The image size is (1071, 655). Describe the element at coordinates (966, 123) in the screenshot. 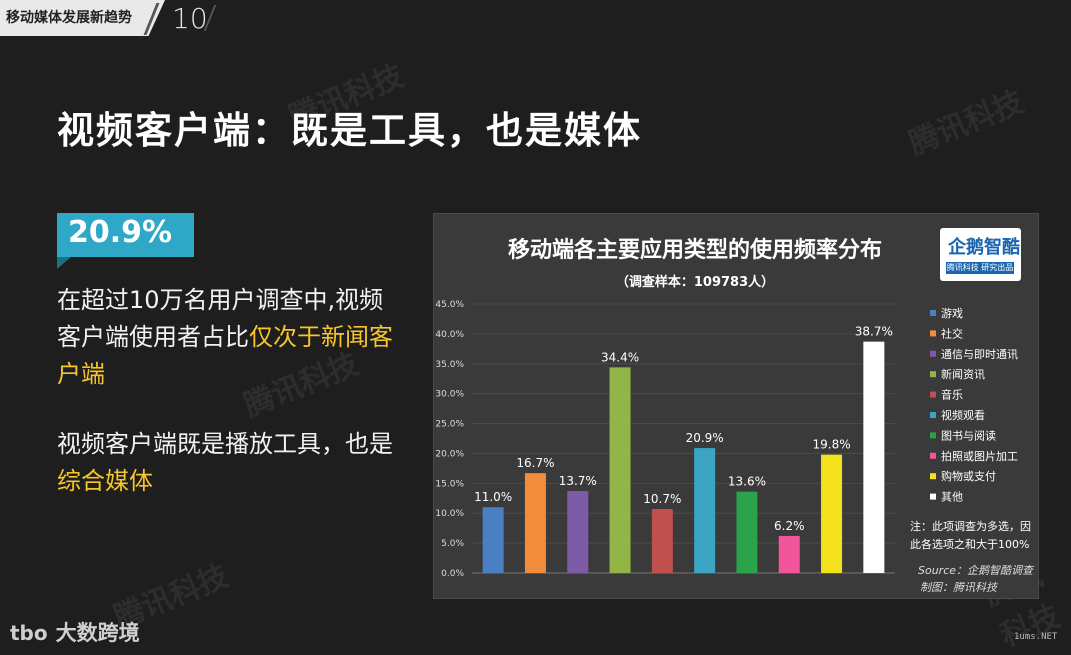

I see `watermark: 腾讯科技` at that location.